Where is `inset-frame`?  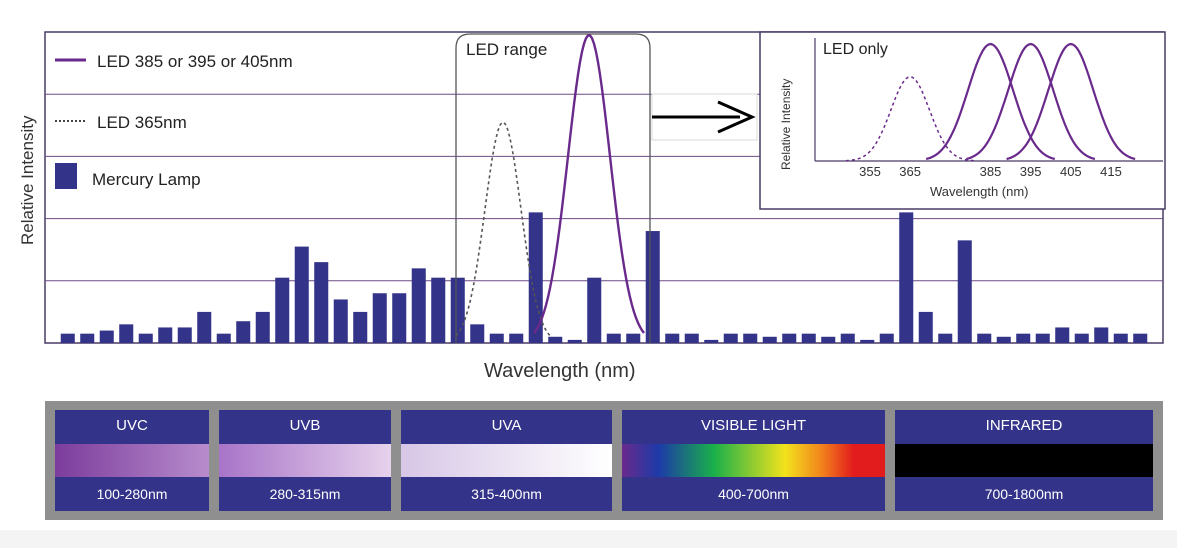
inset-frame is located at coordinates (962, 120).